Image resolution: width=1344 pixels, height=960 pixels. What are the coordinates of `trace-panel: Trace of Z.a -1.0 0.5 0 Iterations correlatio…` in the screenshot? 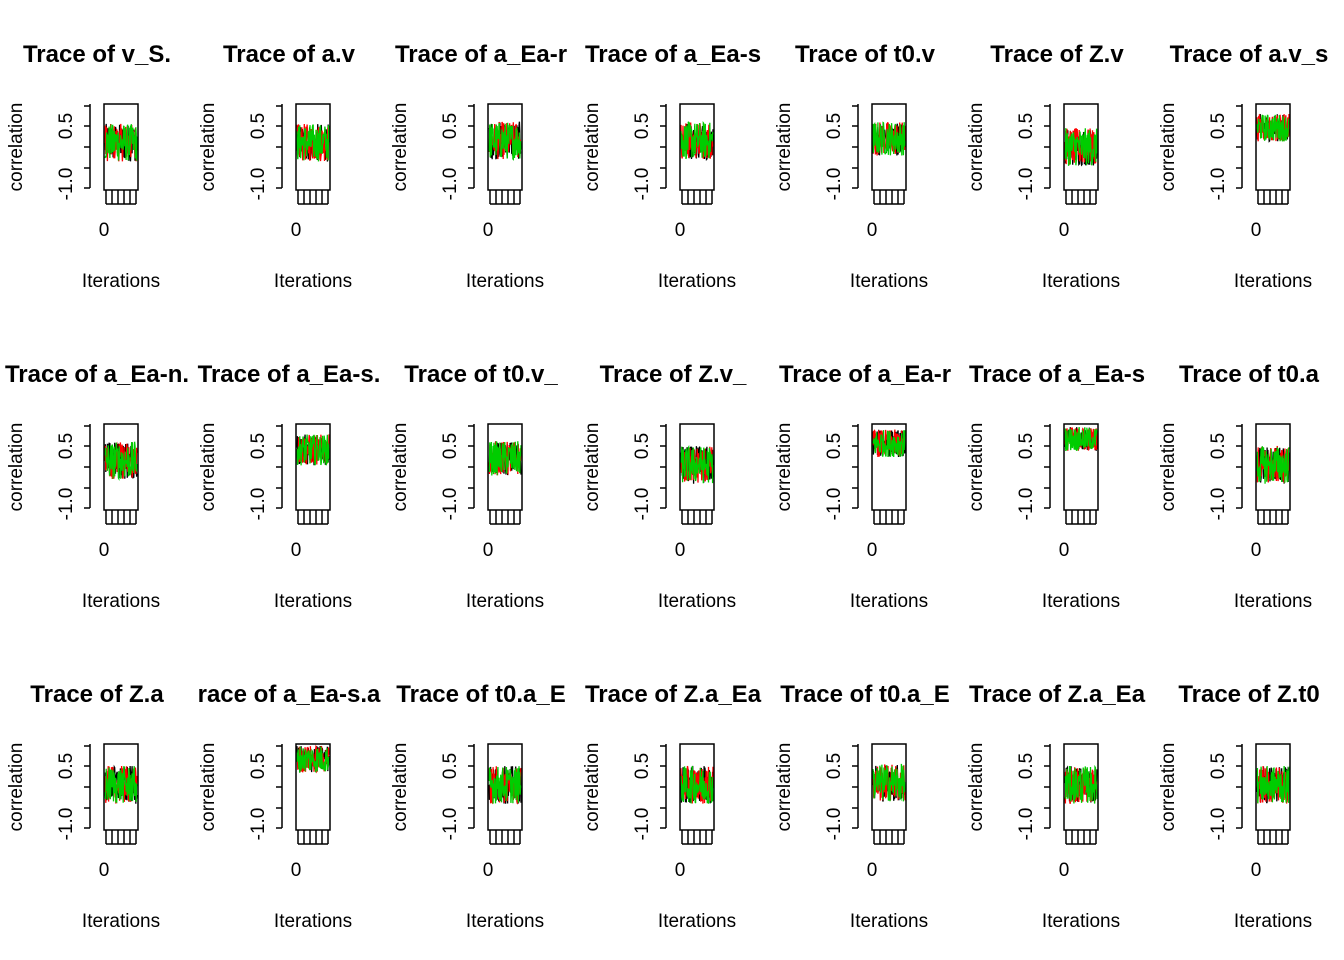 It's located at (85, 806).